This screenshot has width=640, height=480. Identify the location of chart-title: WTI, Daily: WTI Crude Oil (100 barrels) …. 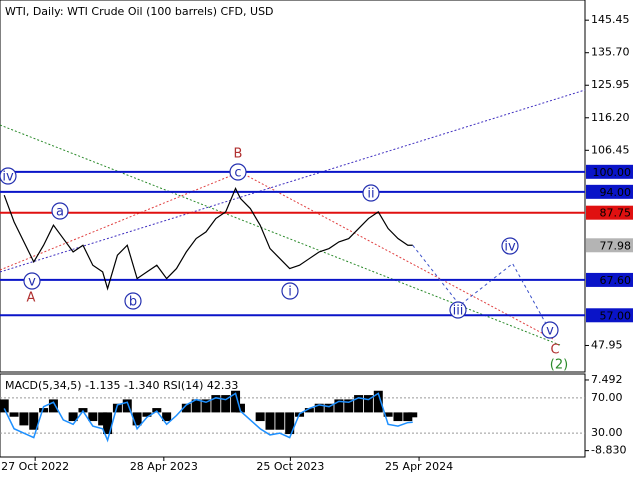
(139, 11).